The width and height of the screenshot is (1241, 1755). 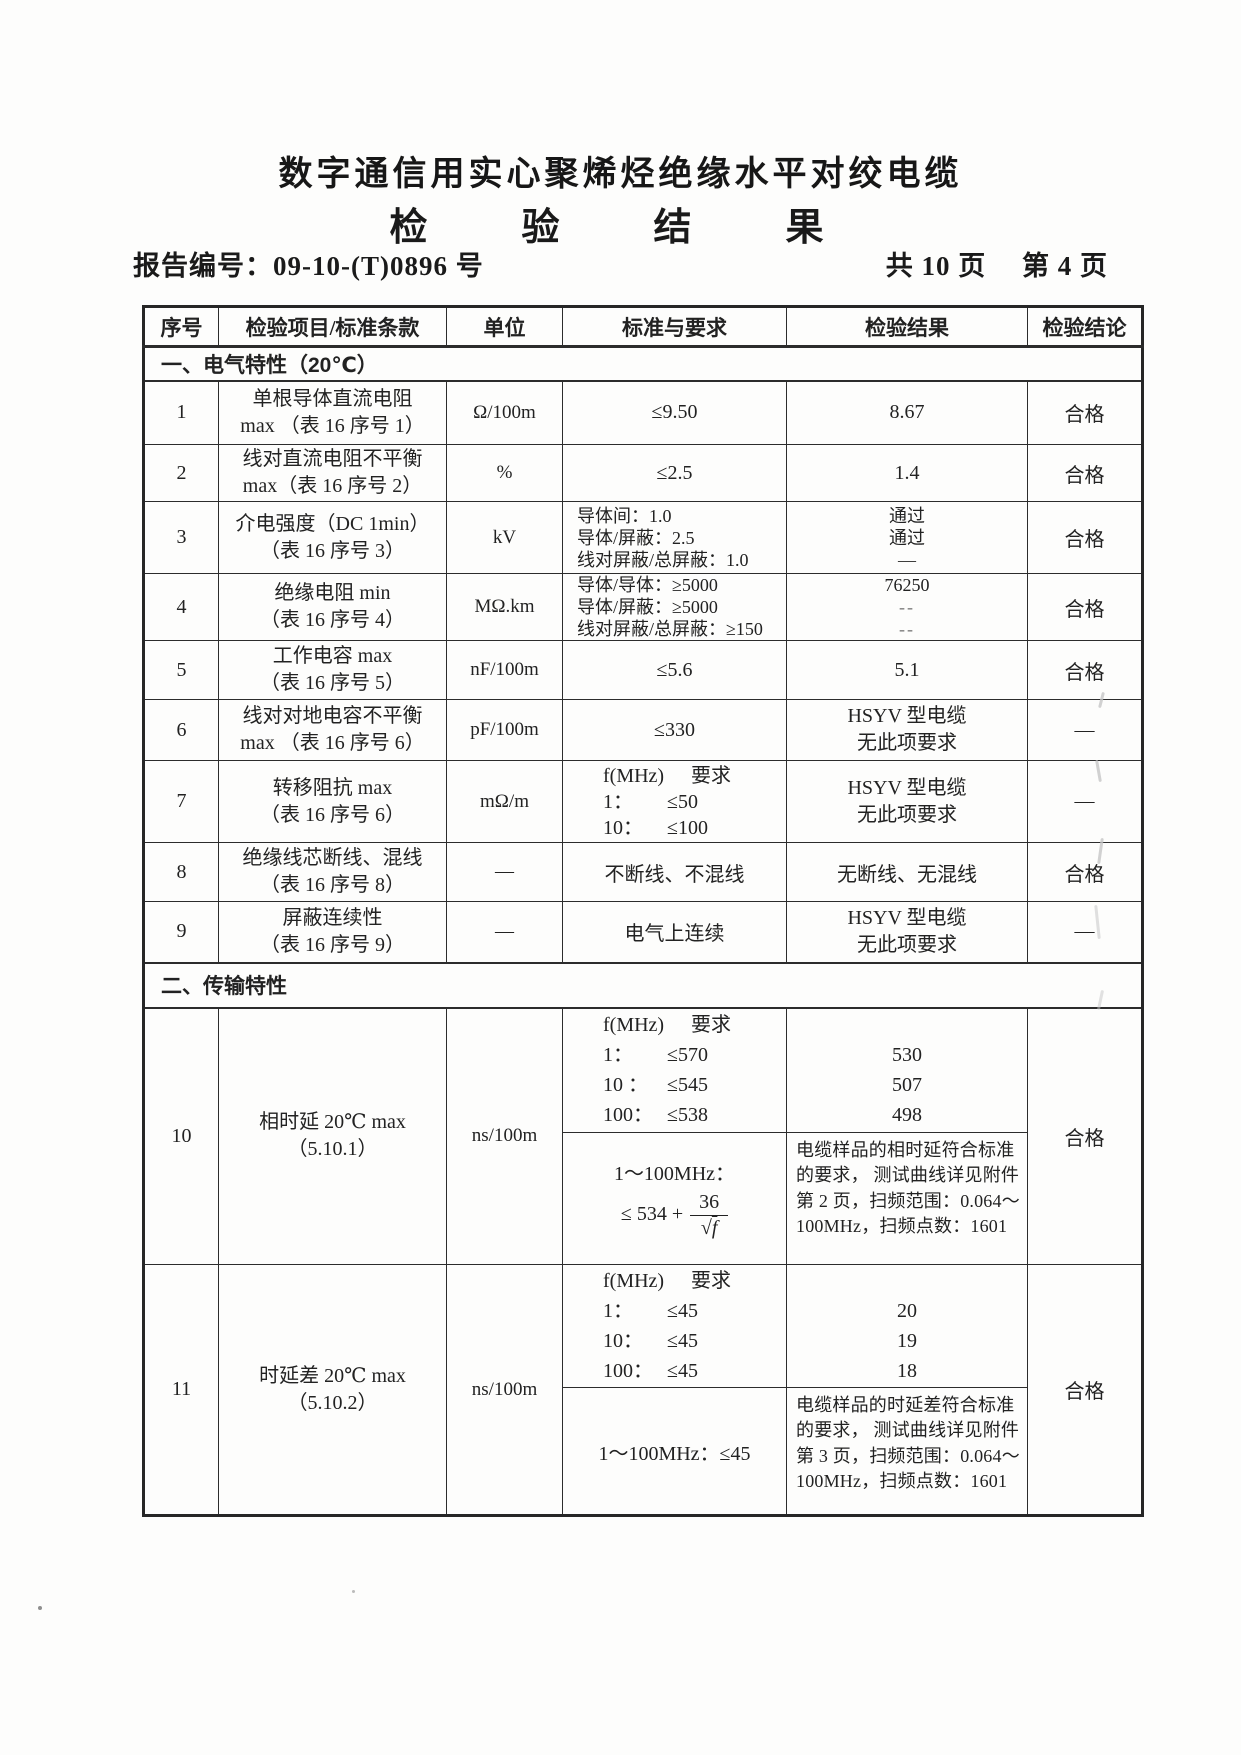 I want to click on row-1-standard: ≤9.50, so click(x=674, y=412).